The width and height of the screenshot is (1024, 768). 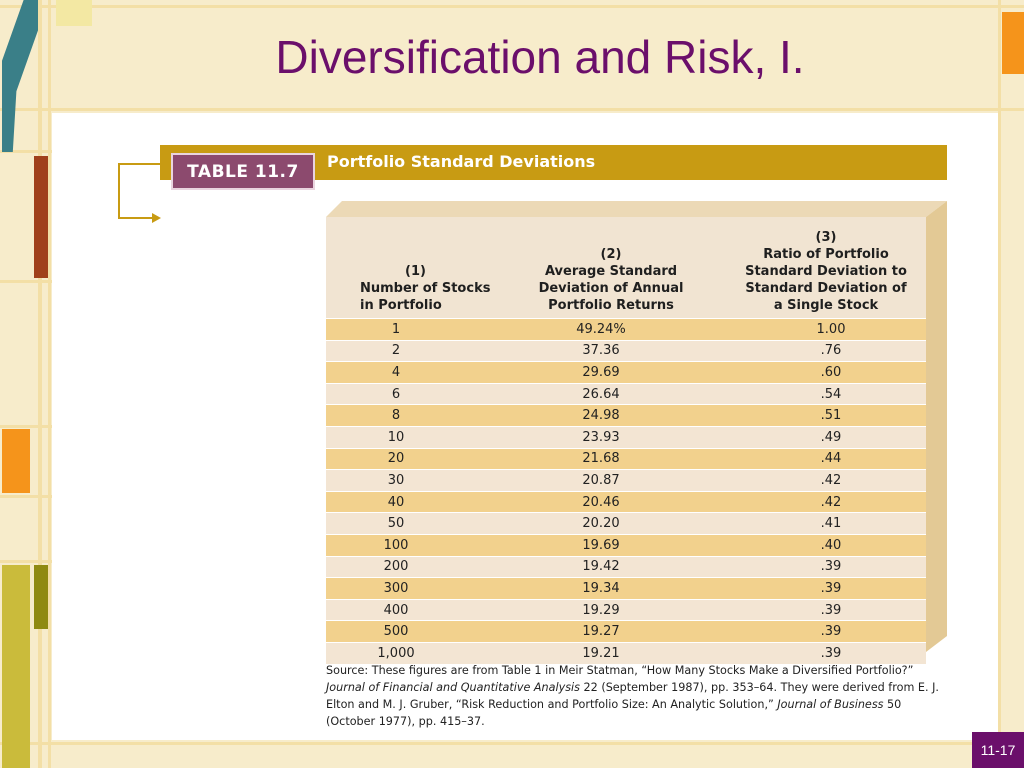 I want to click on table-cell: 26.64, so click(x=601, y=394).